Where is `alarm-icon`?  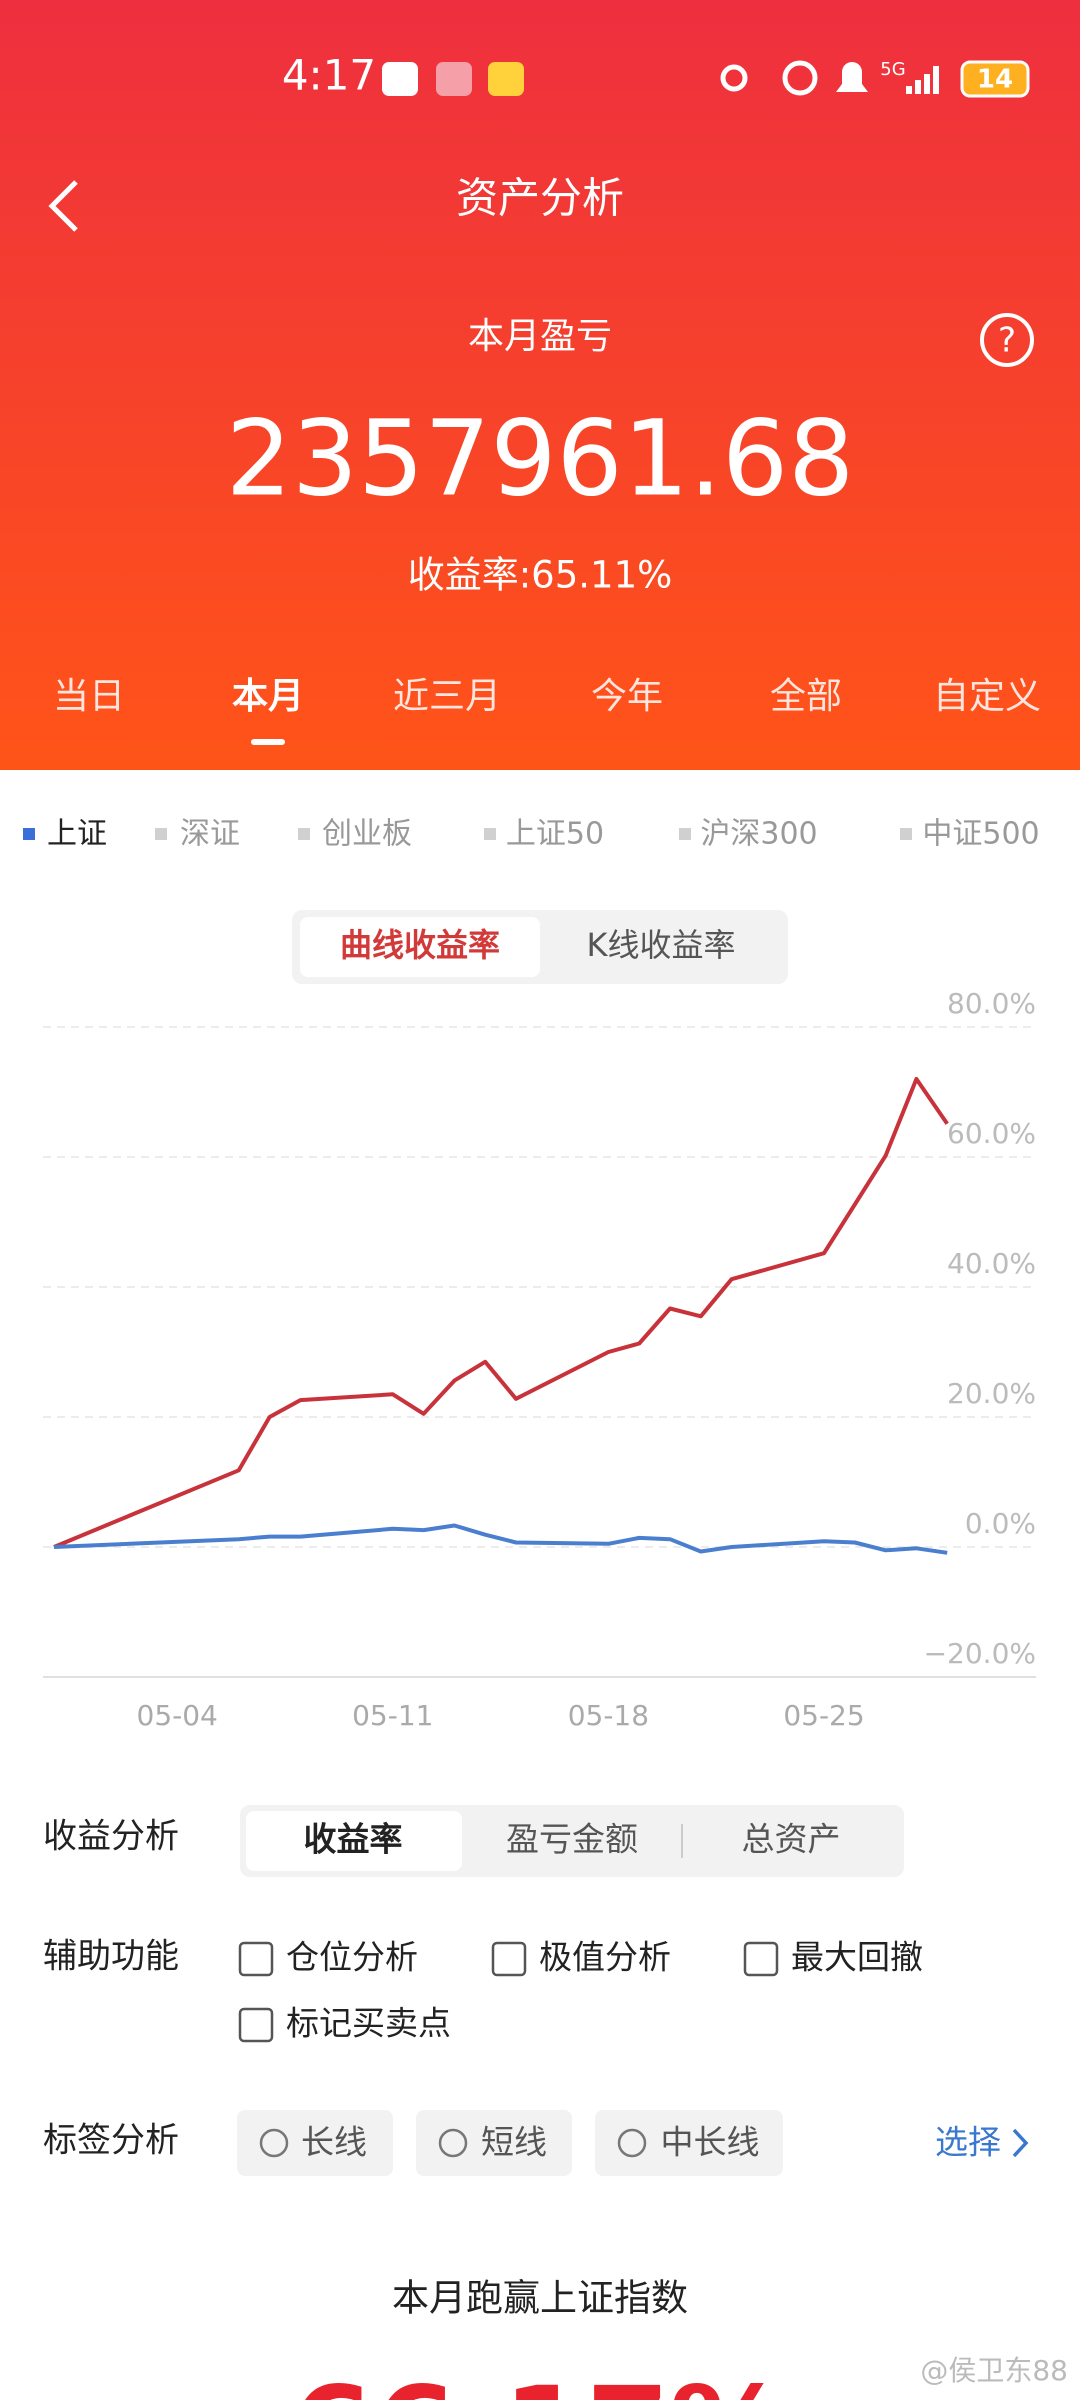
alarm-icon is located at coordinates (800, 78).